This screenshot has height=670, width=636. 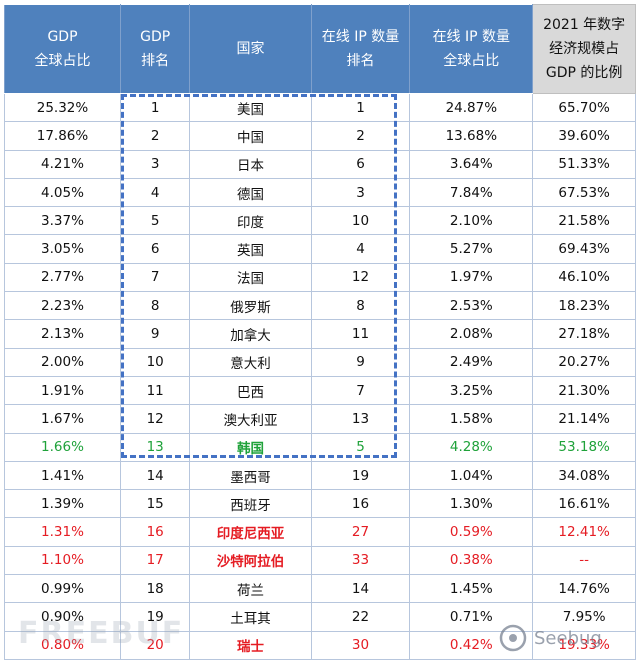 What do you see at coordinates (360, 107) in the screenshot?
I see `ip-rank-cell: 1` at bounding box center [360, 107].